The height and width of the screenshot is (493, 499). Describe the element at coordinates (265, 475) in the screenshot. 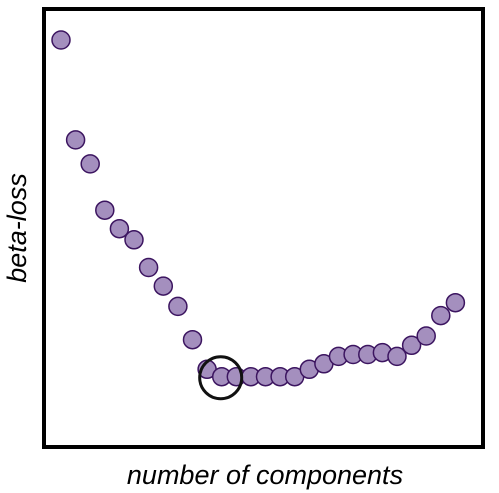

I see `x-axis-label: number of components` at that location.